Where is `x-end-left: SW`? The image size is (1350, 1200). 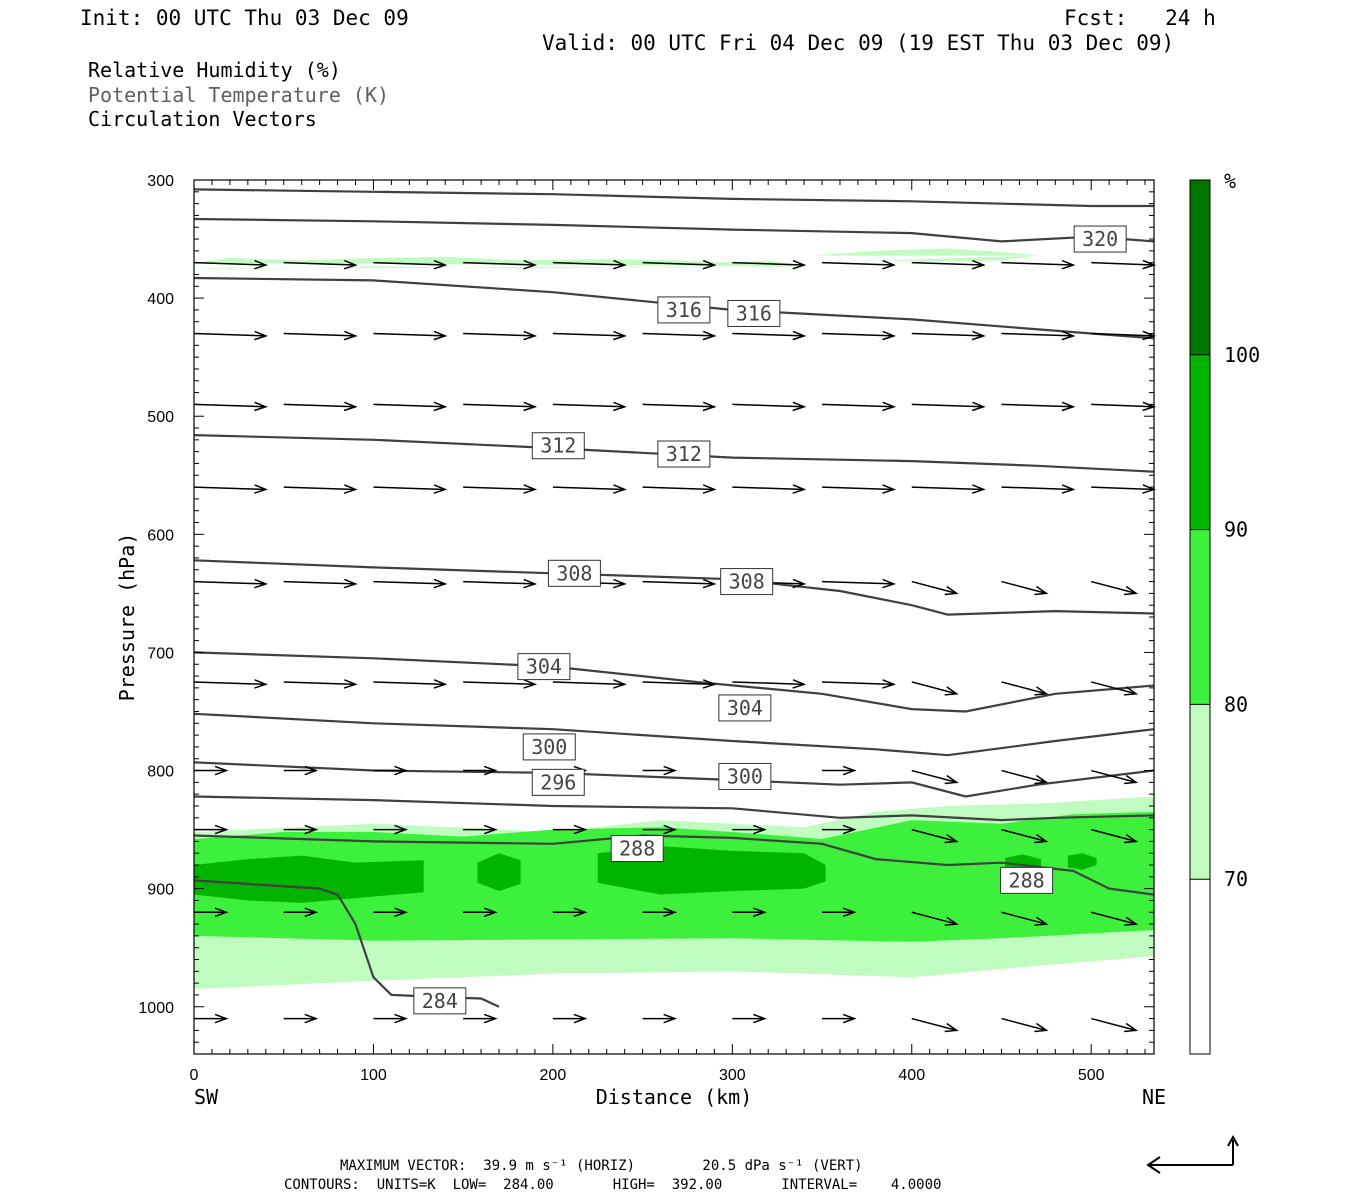
x-end-left: SW is located at coordinates (206, 1097).